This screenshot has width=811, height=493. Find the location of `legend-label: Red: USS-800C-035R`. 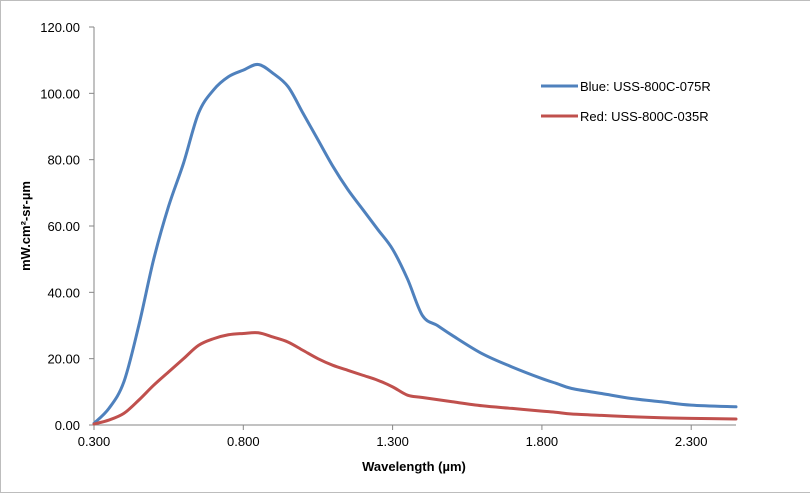

legend-label: Red: USS-800C-035R is located at coordinates (644, 116).